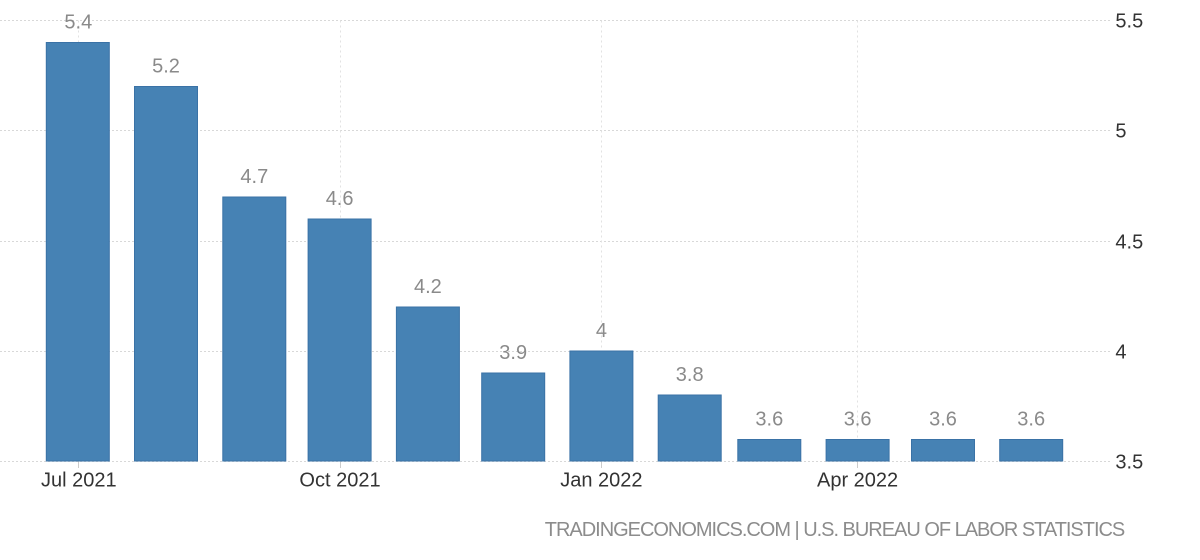 This screenshot has height=560, width=1200. Describe the element at coordinates (428, 287) in the screenshot. I see `svg-text: 4.2` at that location.